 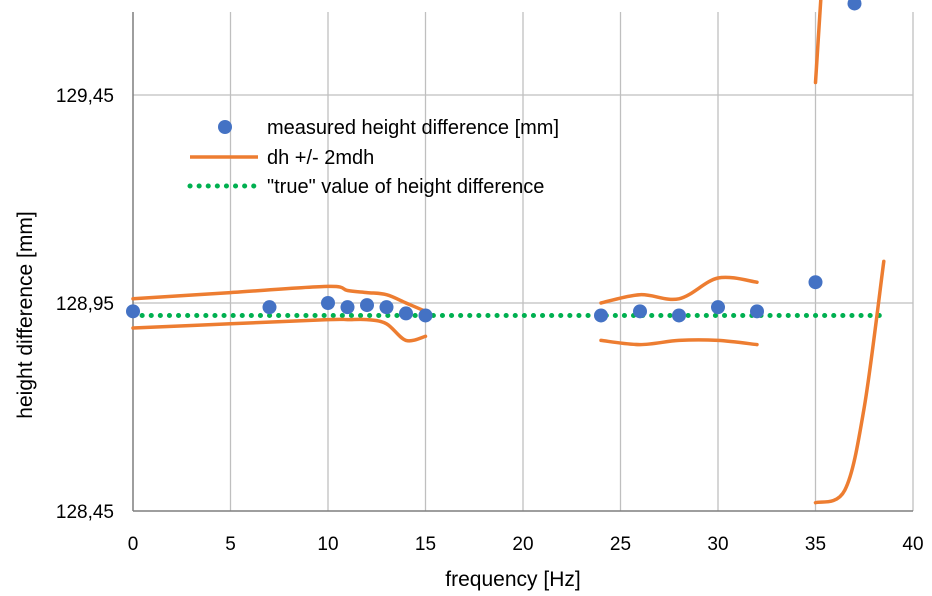 I want to click on y-axis-title: height difference [mm], so click(x=25, y=314).